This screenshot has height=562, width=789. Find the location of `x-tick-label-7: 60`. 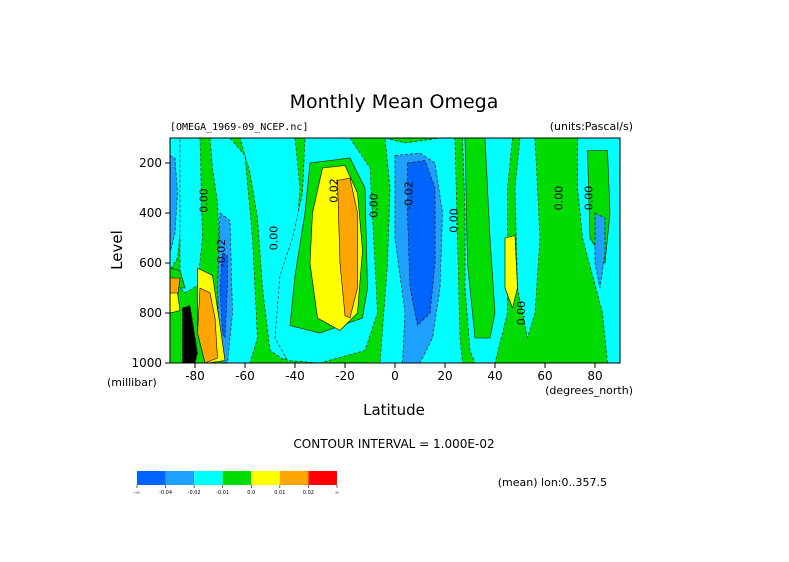

x-tick-label-7: 60 is located at coordinates (544, 376).